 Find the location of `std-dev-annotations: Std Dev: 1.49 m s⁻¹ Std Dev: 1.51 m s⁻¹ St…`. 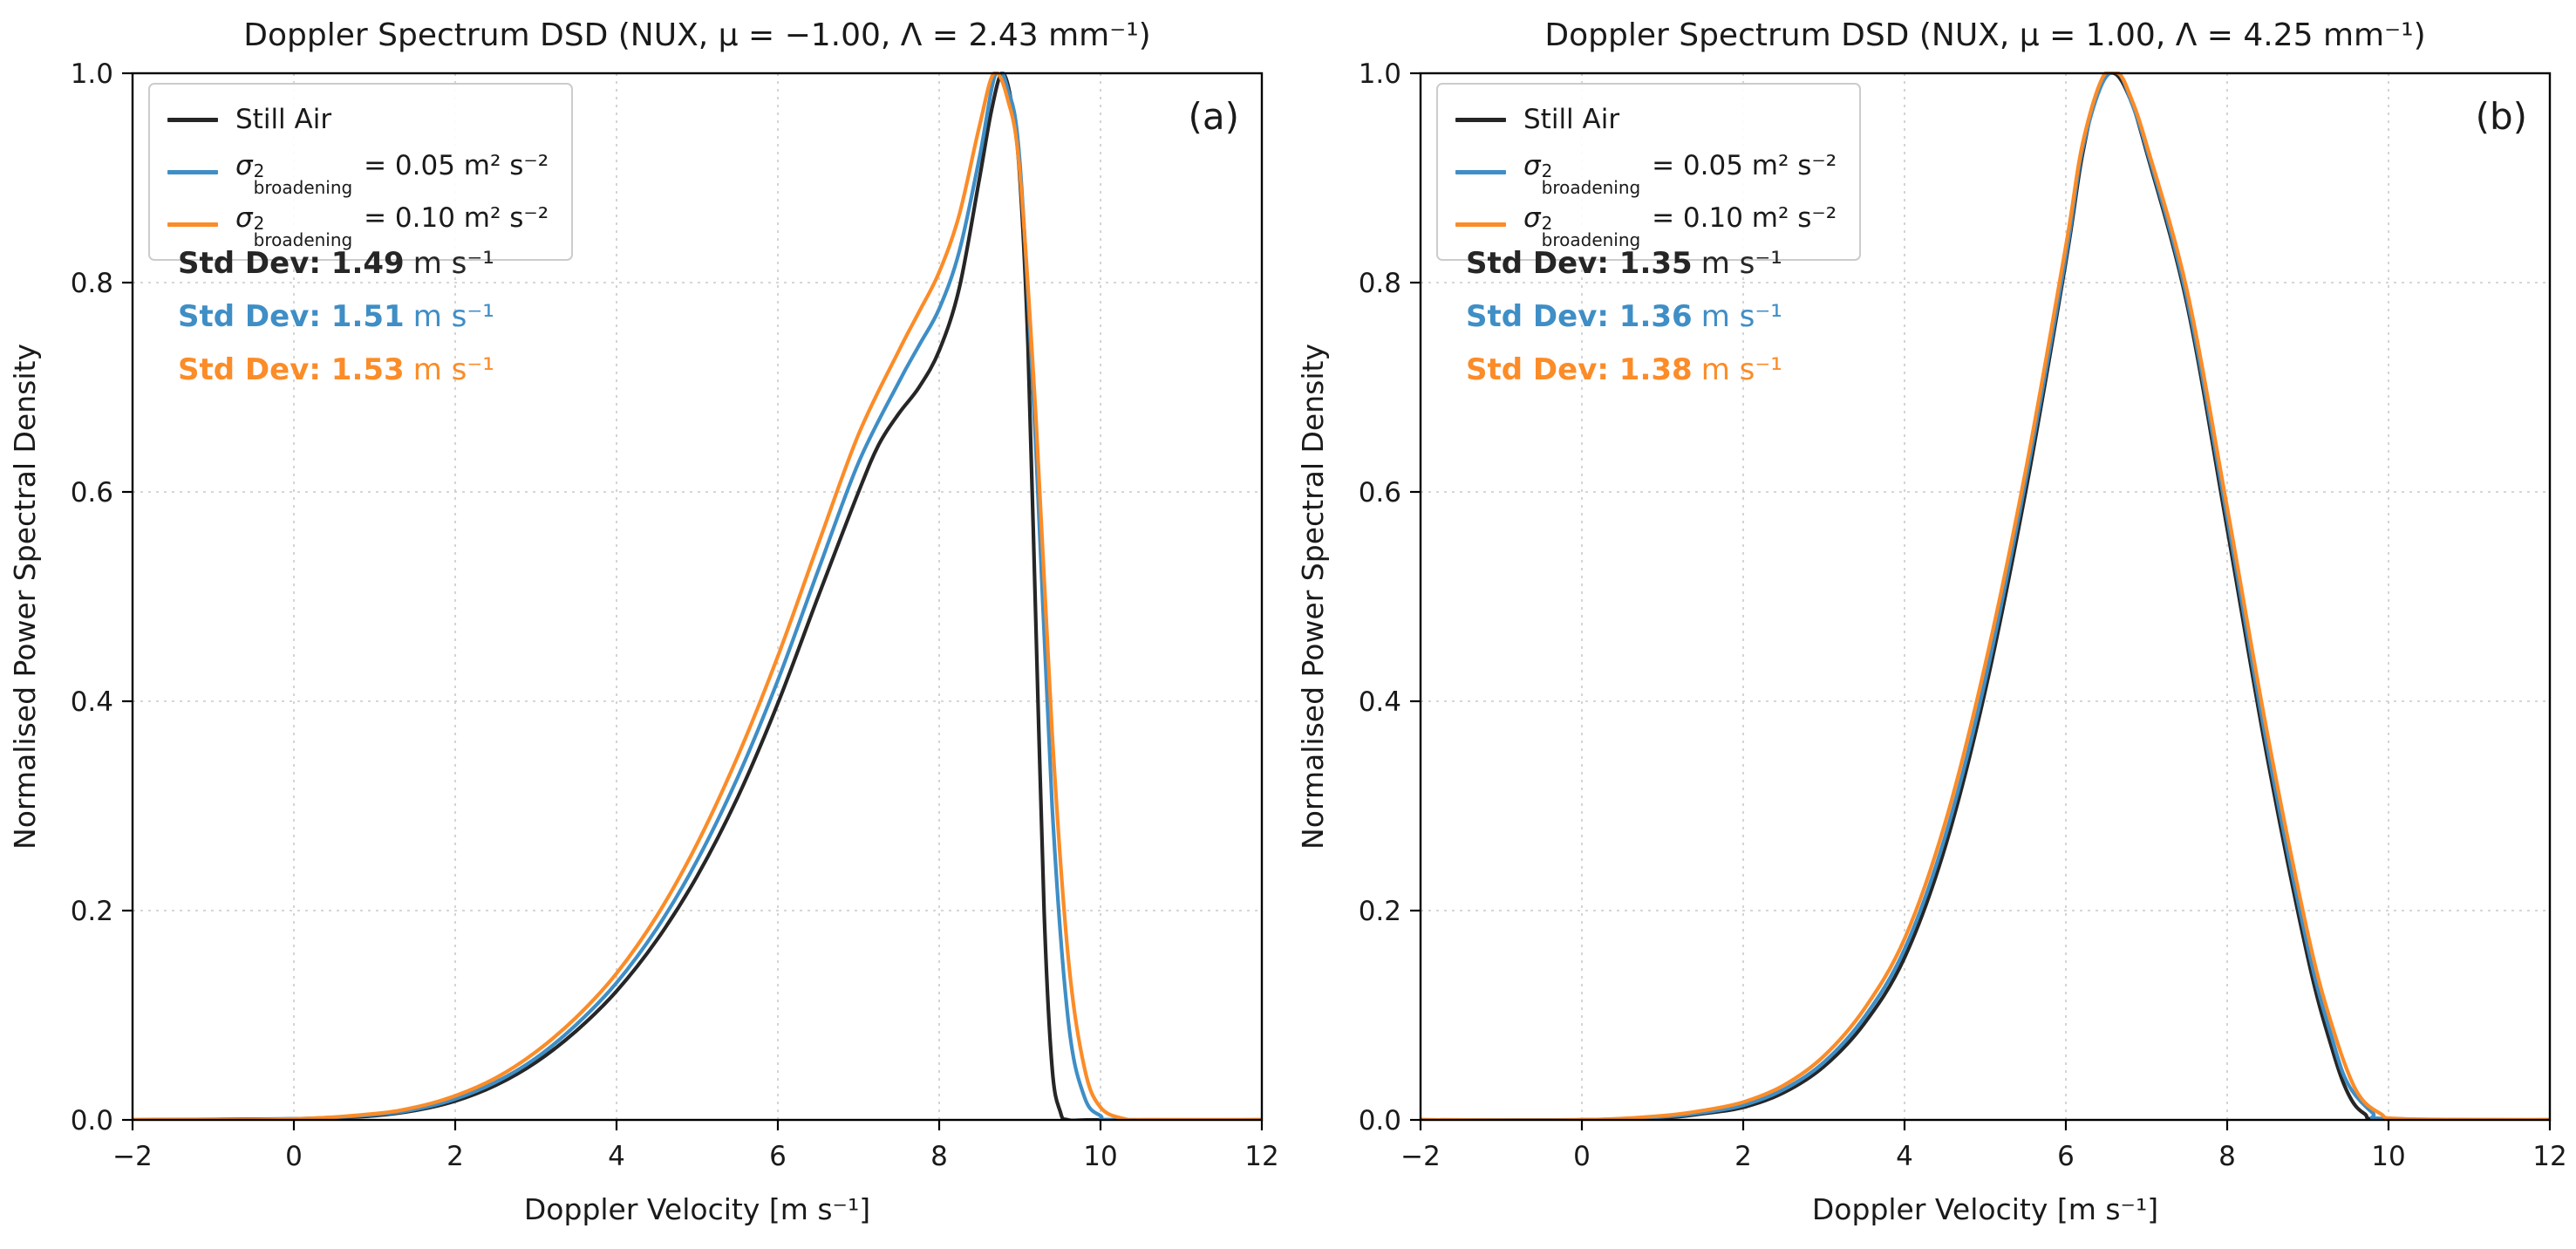

std-dev-annotations: Std Dev: 1.49 m s⁻¹ Std Dev: 1.51 m s⁻¹ St… is located at coordinates (336, 317).